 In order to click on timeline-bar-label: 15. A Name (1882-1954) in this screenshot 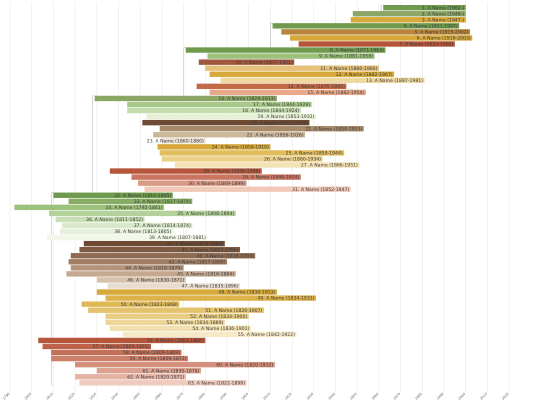, I will do `click(335, 93)`.